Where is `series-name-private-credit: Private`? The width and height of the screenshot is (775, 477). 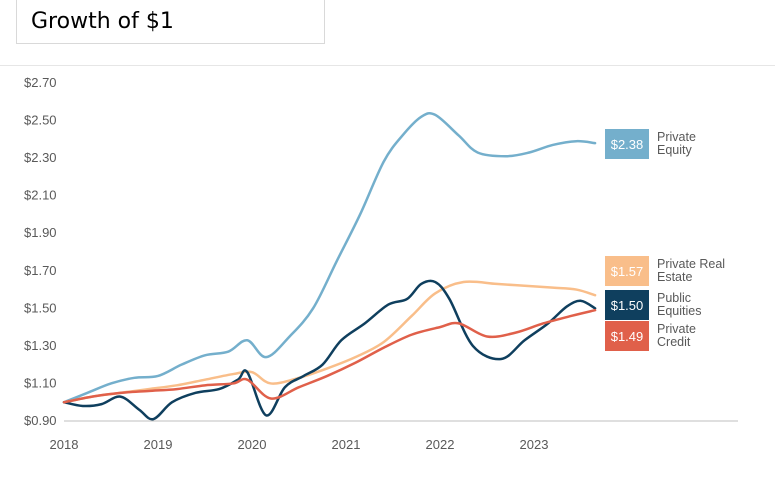 series-name-private-credit: Private is located at coordinates (676, 329).